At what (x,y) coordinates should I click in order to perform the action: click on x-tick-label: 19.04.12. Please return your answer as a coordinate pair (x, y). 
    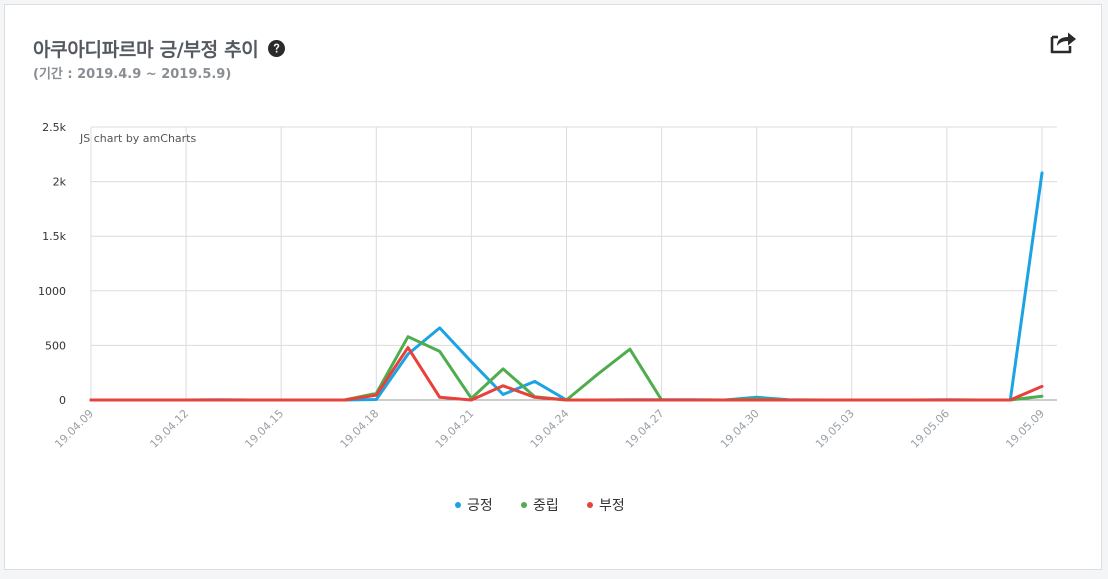
    Looking at the image, I should click on (169, 429).